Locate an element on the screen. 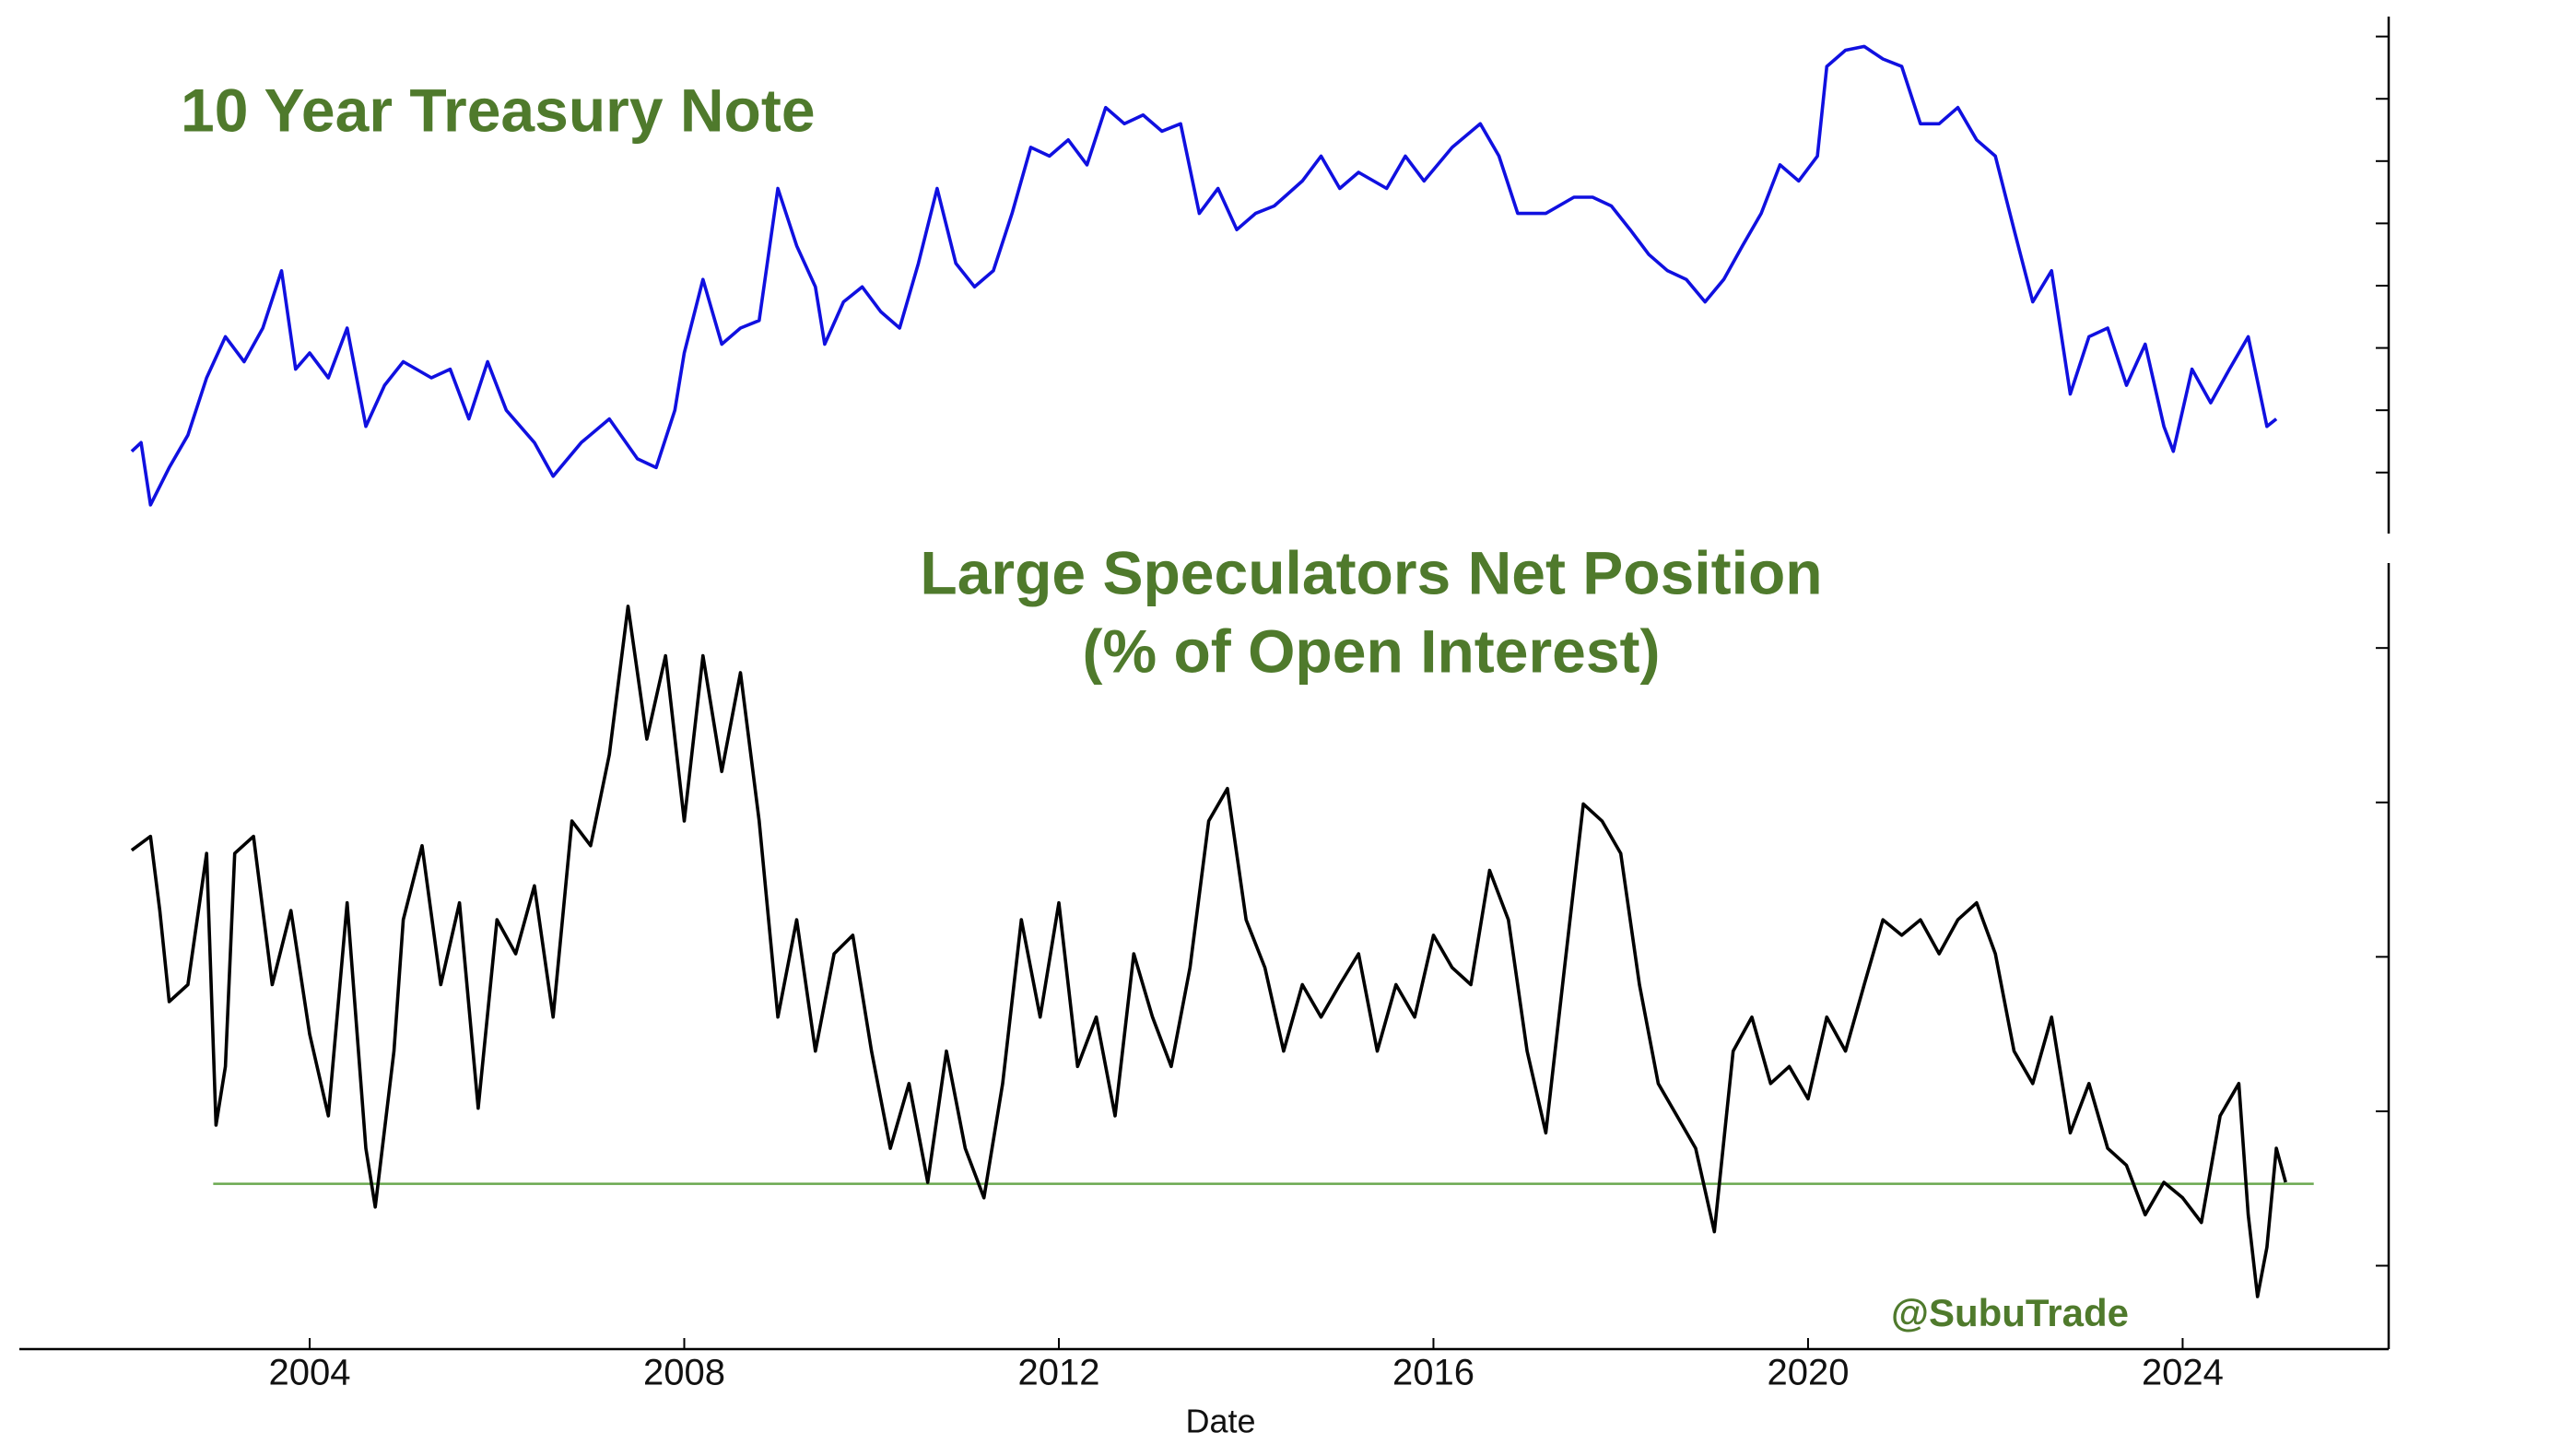 This screenshot has height=1456, width=2561. chart-title: Large Speculators Net Position is located at coordinates (1371, 572).